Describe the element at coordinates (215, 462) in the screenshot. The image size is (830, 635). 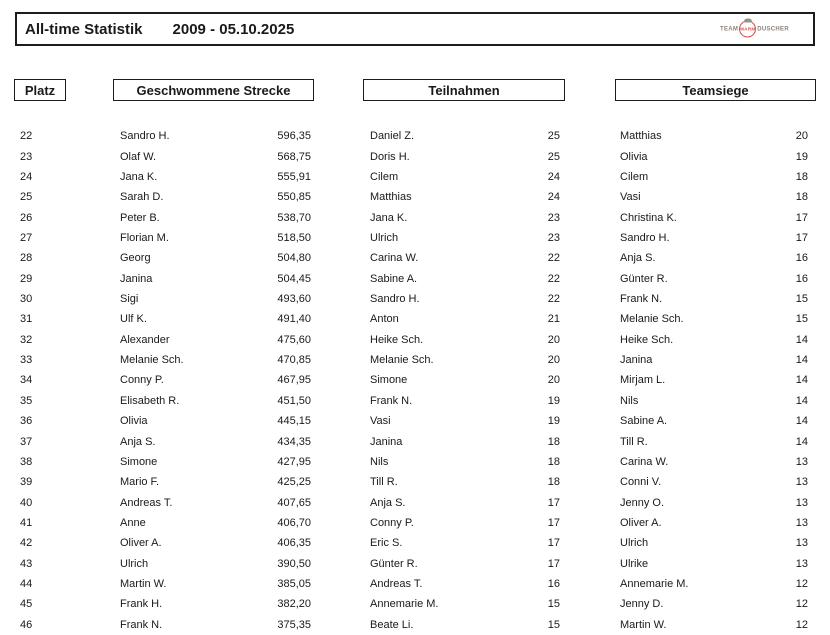
I see `strecke-row: Simone 427,95` at that location.